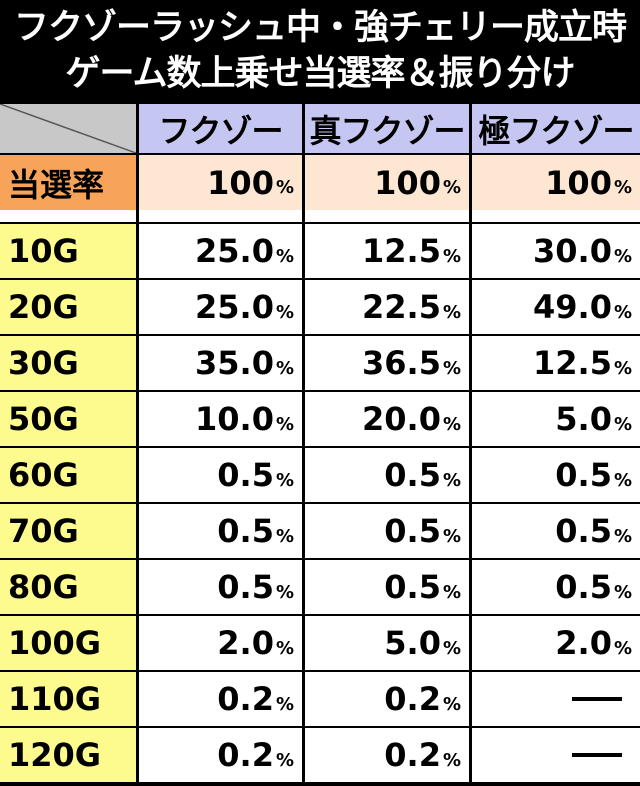  I want to click on row-label-cell: 60G, so click(68, 475).